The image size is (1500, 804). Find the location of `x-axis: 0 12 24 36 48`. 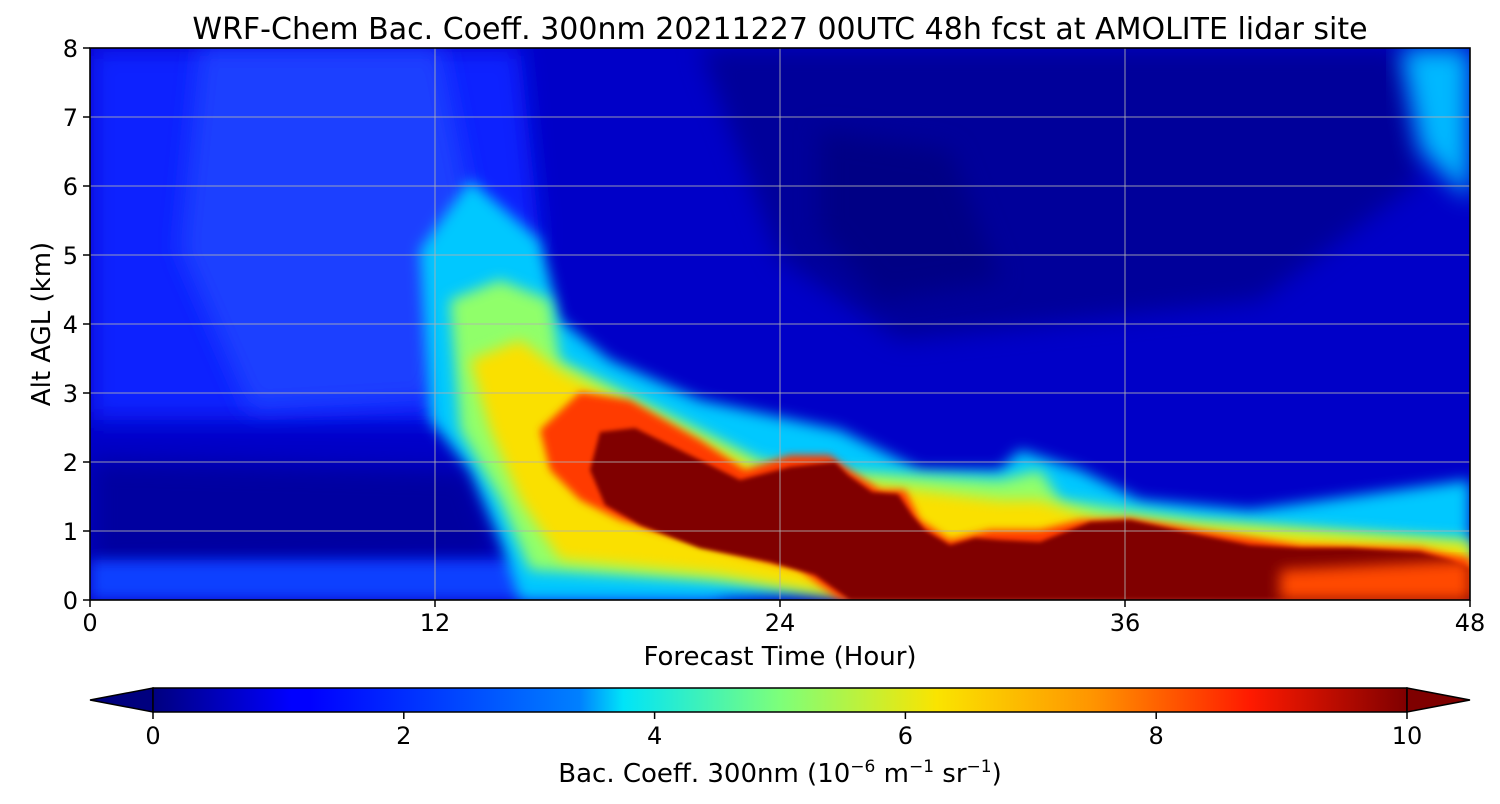

x-axis: 0 12 24 36 48 is located at coordinates (783, 618).